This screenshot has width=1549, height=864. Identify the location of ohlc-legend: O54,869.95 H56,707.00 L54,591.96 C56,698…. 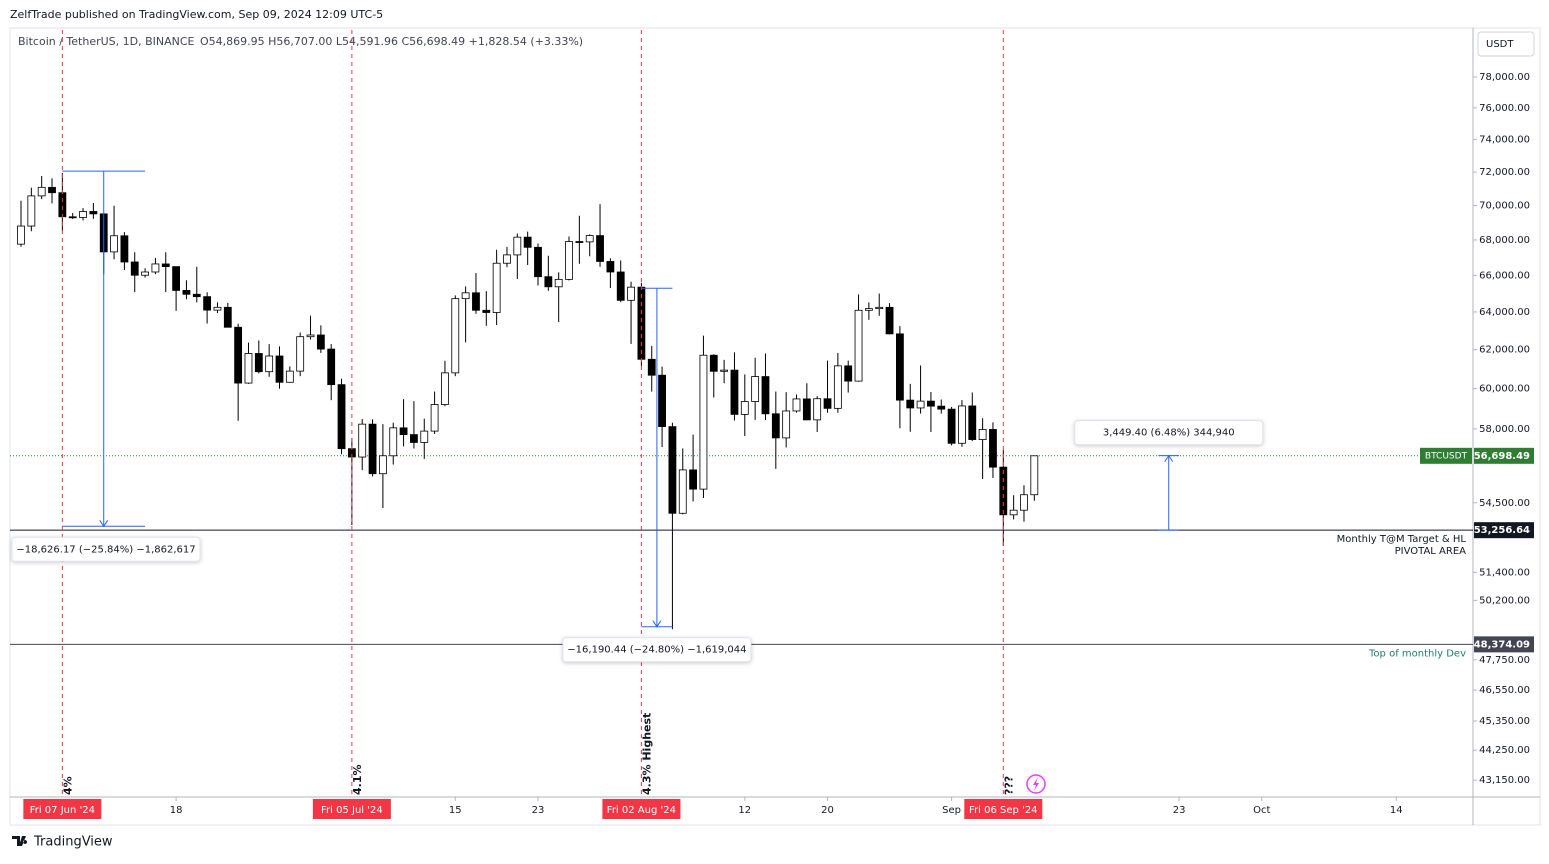
(391, 41).